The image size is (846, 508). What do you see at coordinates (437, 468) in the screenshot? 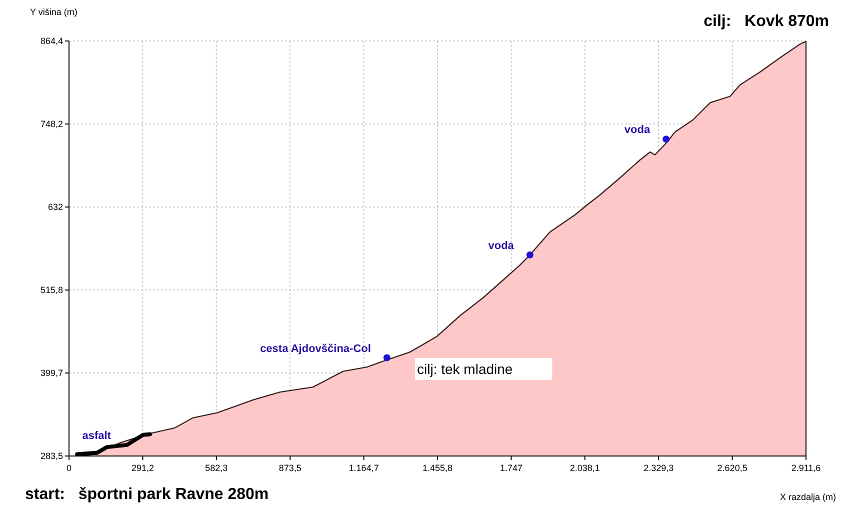
I see `x-tick-label: 1.455,8` at bounding box center [437, 468].